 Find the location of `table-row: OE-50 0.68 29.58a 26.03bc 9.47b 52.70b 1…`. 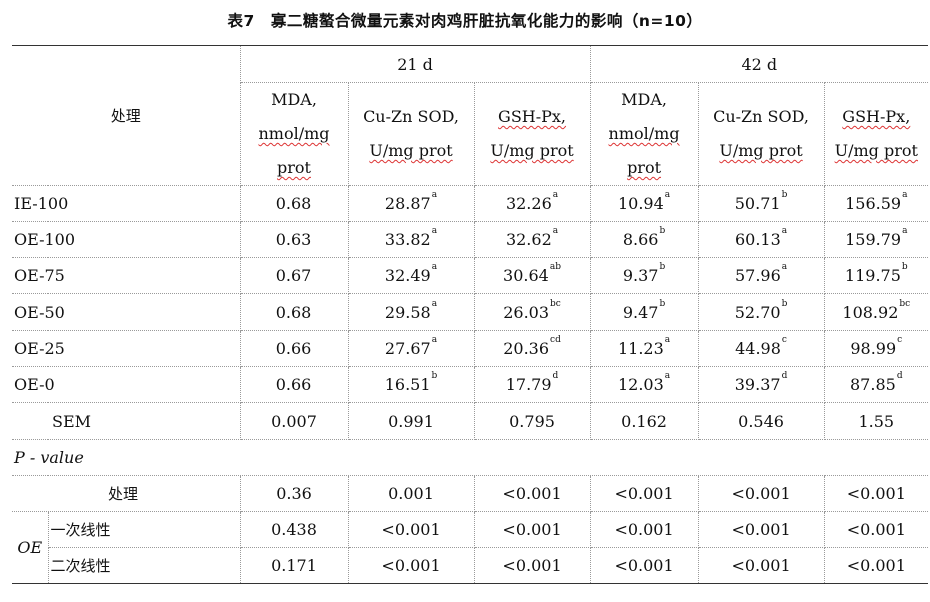

table-row: OE-50 0.68 29.58a 26.03bc 9.47b 52.70b 1… is located at coordinates (470, 312).